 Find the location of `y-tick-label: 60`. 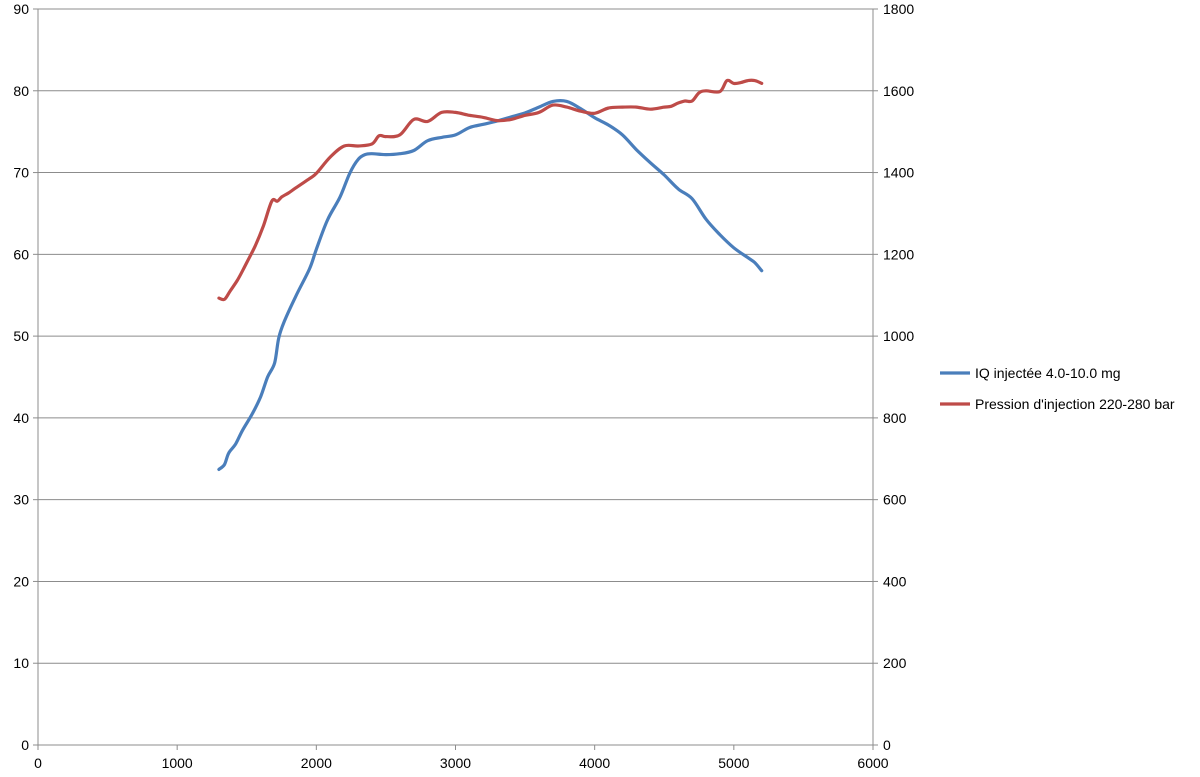

y-tick-label: 60 is located at coordinates (21, 254).